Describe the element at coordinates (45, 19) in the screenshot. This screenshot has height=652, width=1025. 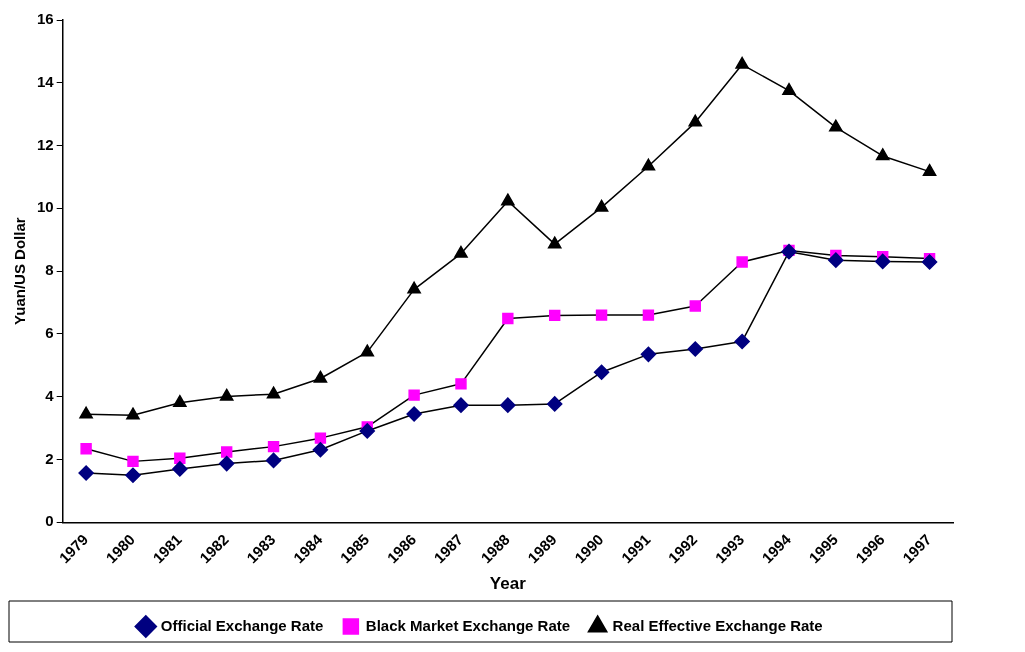
I see `y-tick-label: 16` at that location.